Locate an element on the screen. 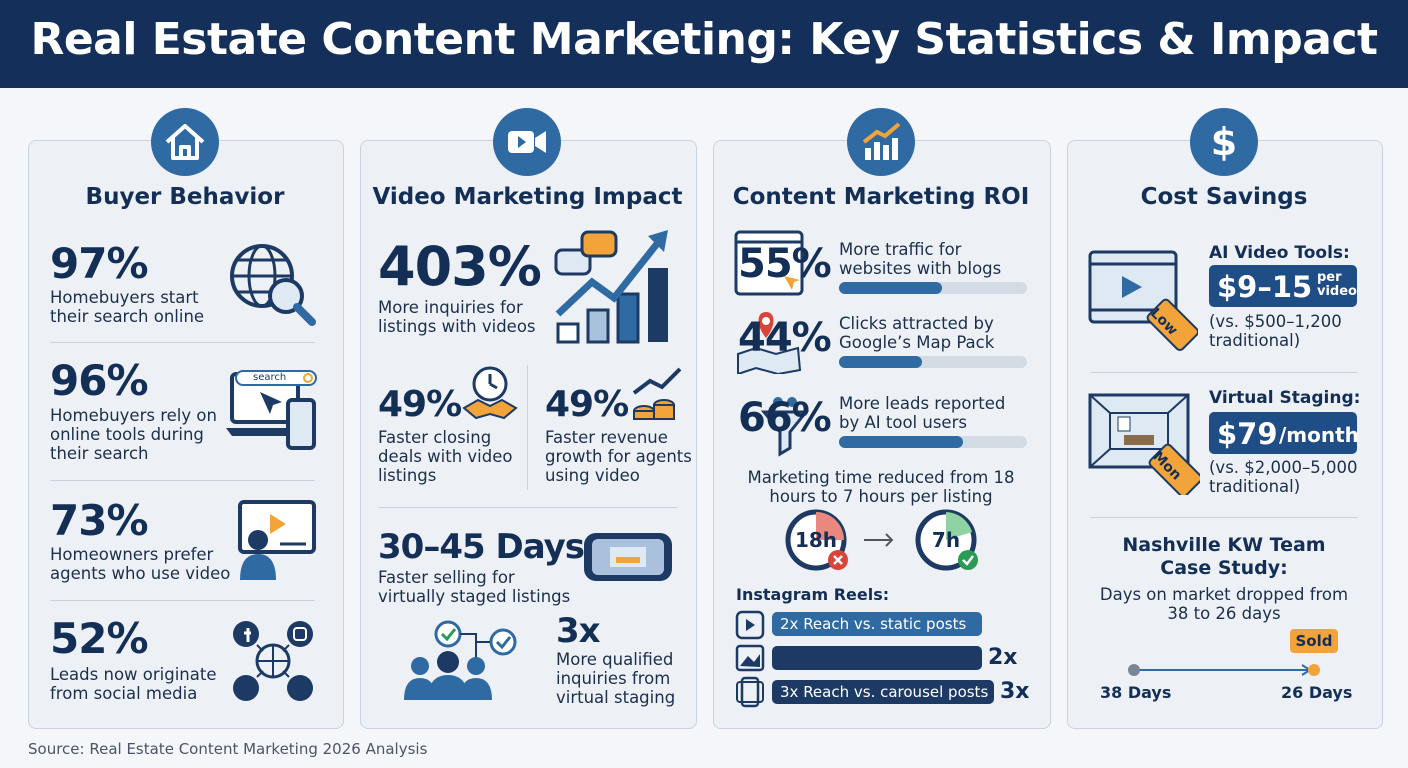 The width and height of the screenshot is (1408, 768). section-title: Cost Savings is located at coordinates (1224, 197).